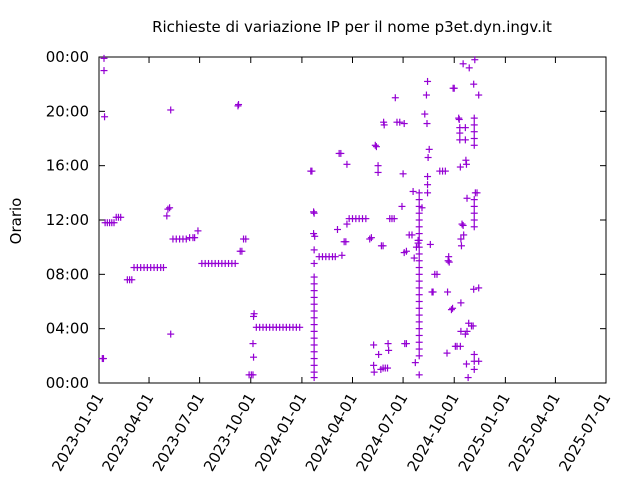 This screenshot has width=640, height=480. I want to click on x-tick-label: 2025-07-01, so click(584, 432).